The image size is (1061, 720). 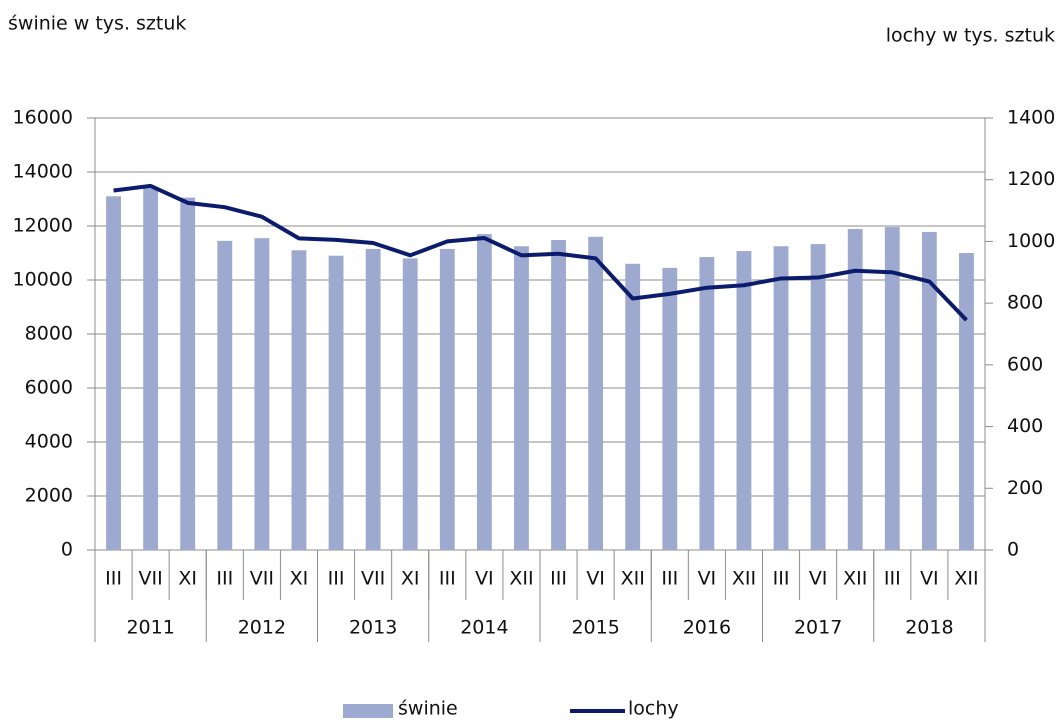 I want to click on x-group-label: 2015, so click(x=595, y=628).